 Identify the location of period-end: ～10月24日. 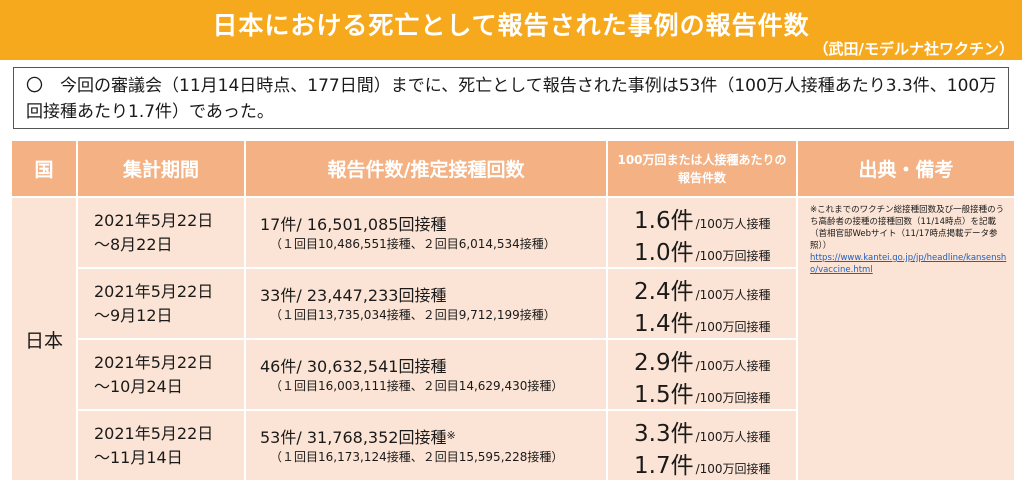
(138, 386).